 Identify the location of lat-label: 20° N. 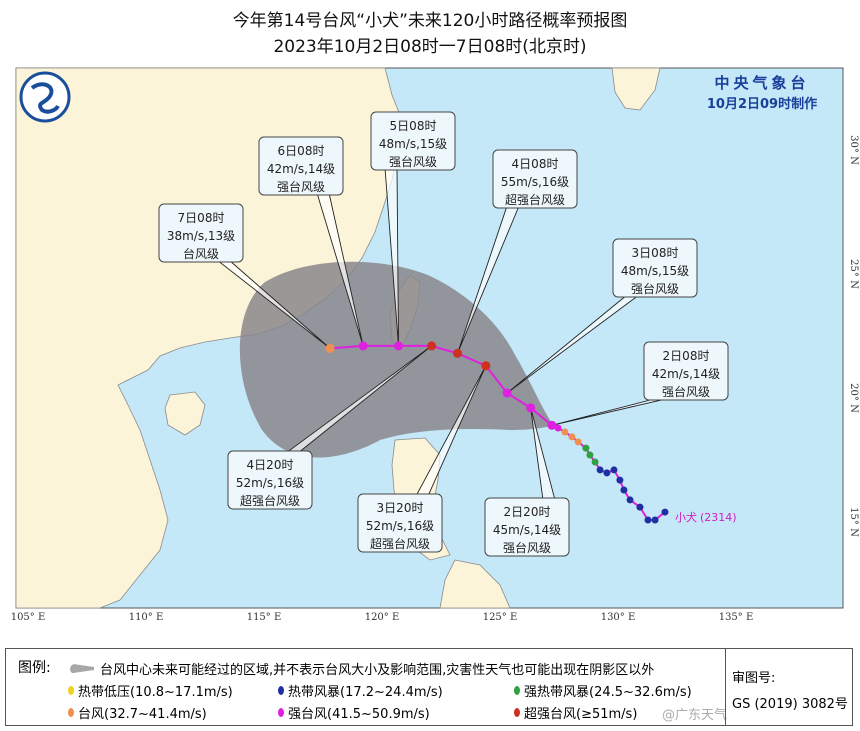
(853, 398).